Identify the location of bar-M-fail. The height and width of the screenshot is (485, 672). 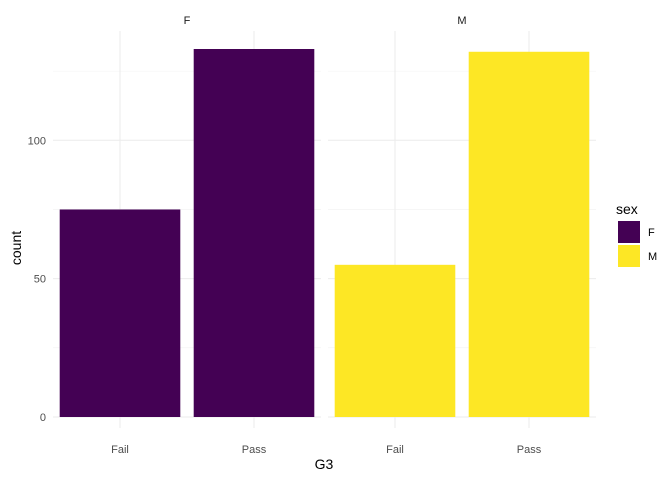
(395, 340).